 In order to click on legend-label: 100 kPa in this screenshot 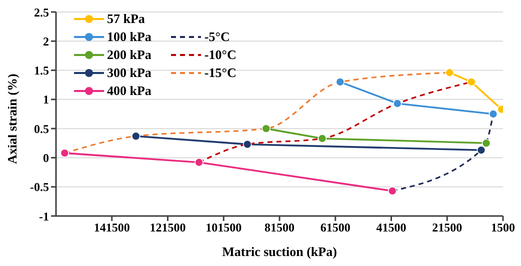, I will do `click(129, 37)`.